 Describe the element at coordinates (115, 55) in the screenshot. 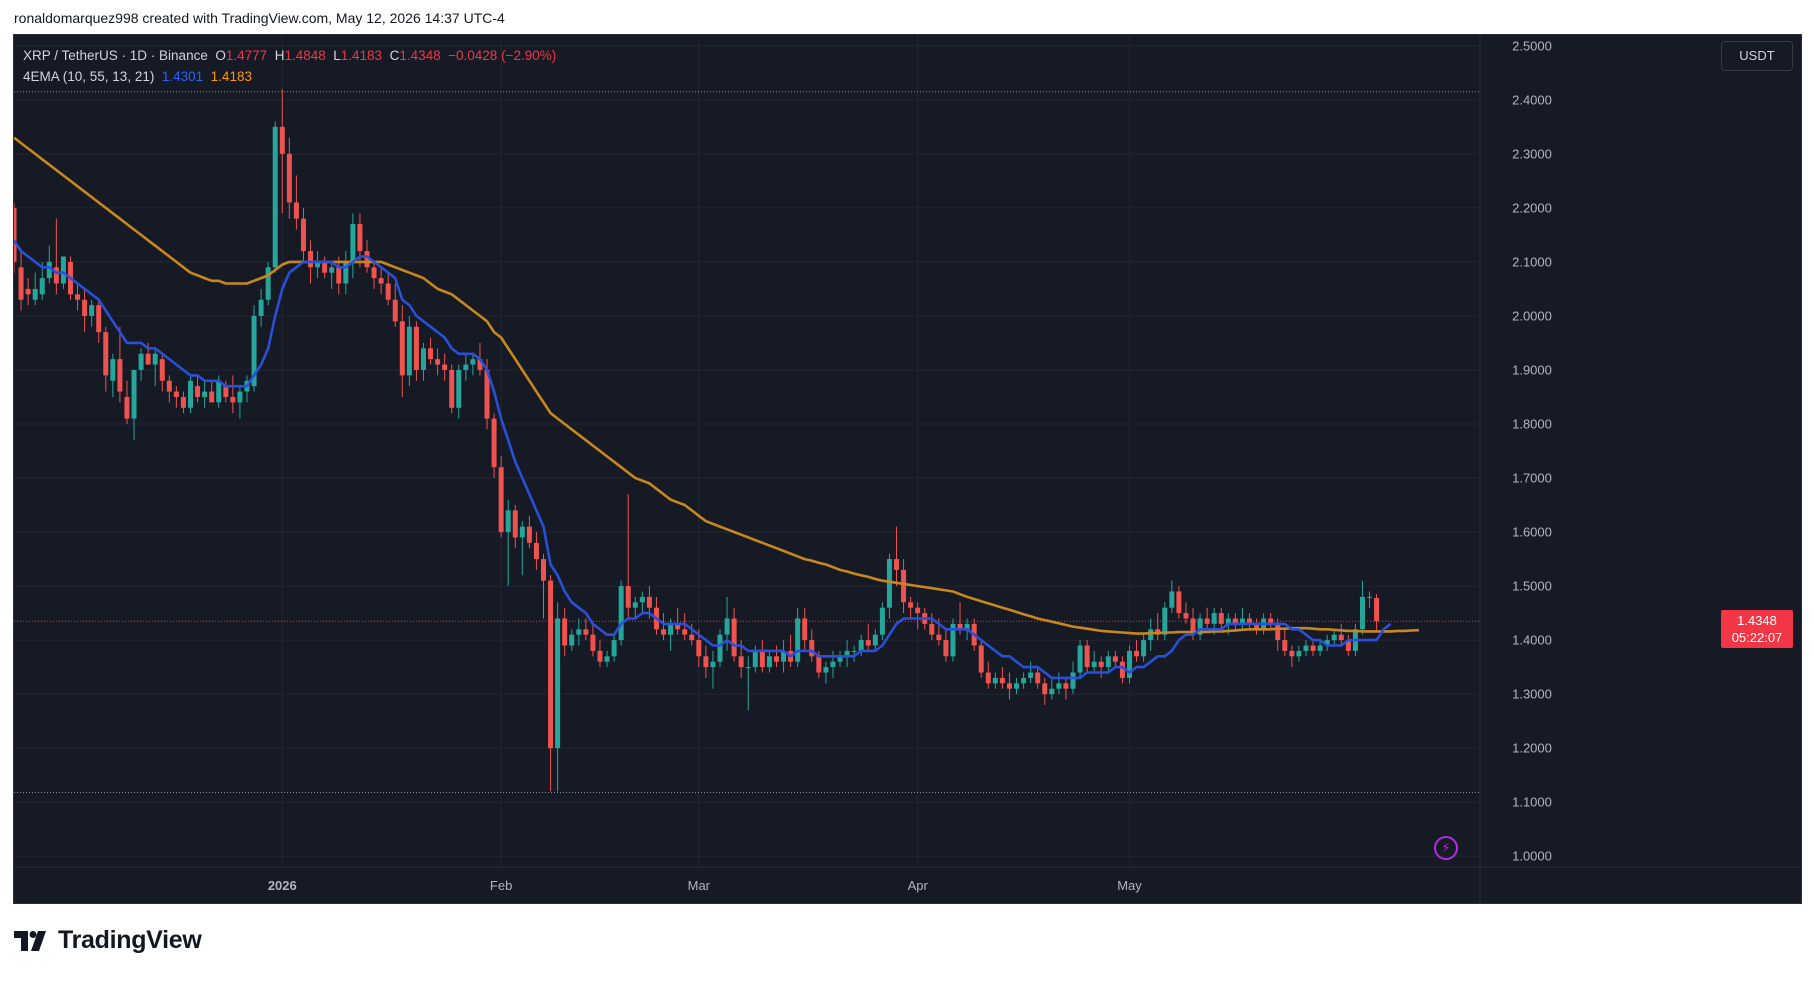

I see `symbol-label: XRP / TetherUS · 1D · Binance` at that location.